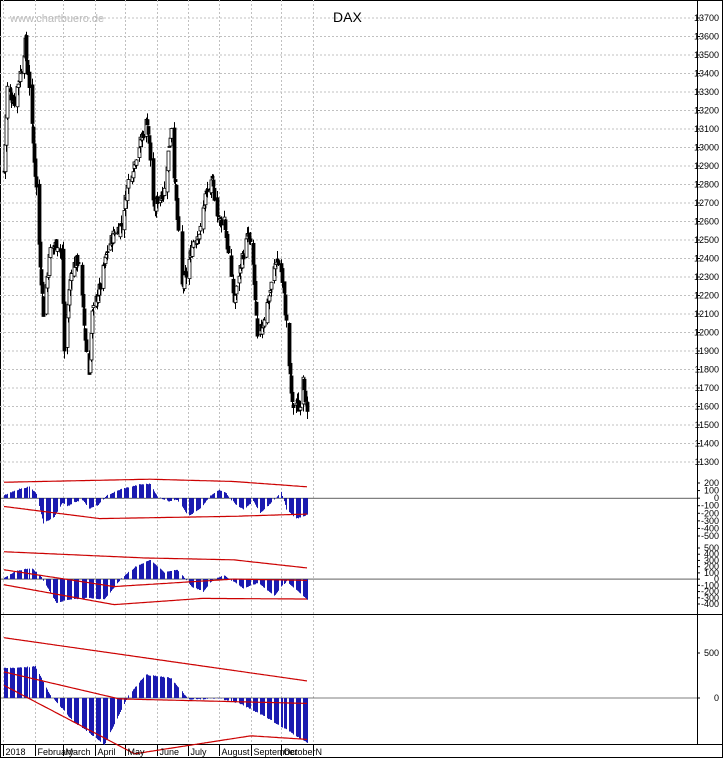 The image size is (723, 763). What do you see at coordinates (706, 111) in the screenshot?
I see `y-tick-label: 13200` at bounding box center [706, 111].